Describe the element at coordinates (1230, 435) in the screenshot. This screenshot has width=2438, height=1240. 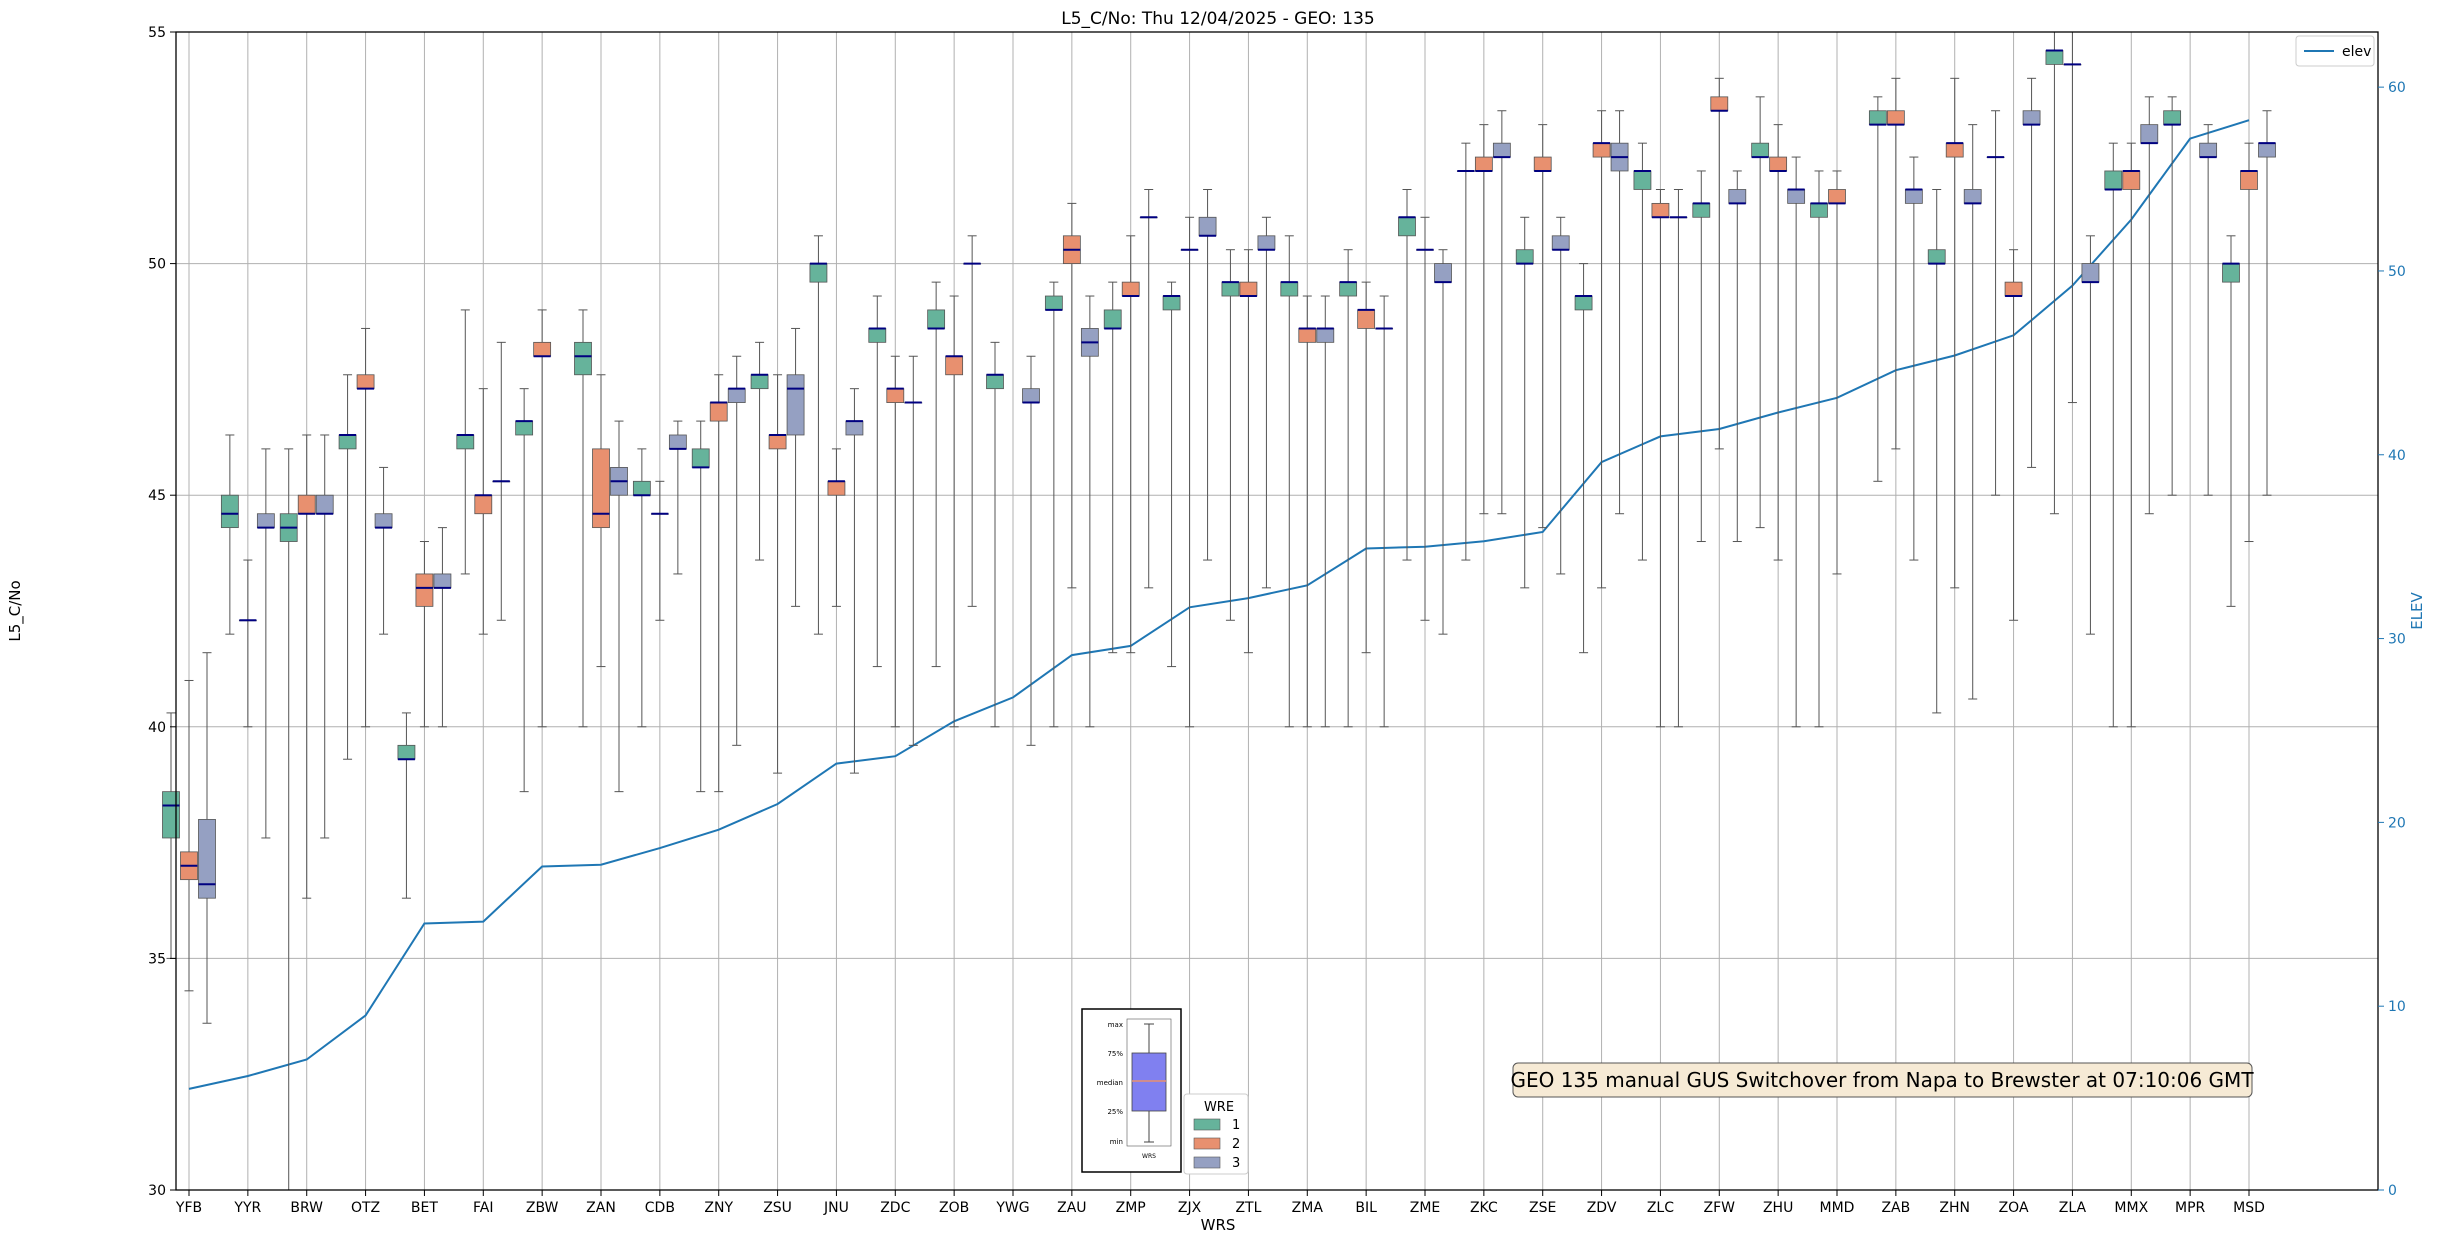
I see `box-ZTL-wre1` at that location.